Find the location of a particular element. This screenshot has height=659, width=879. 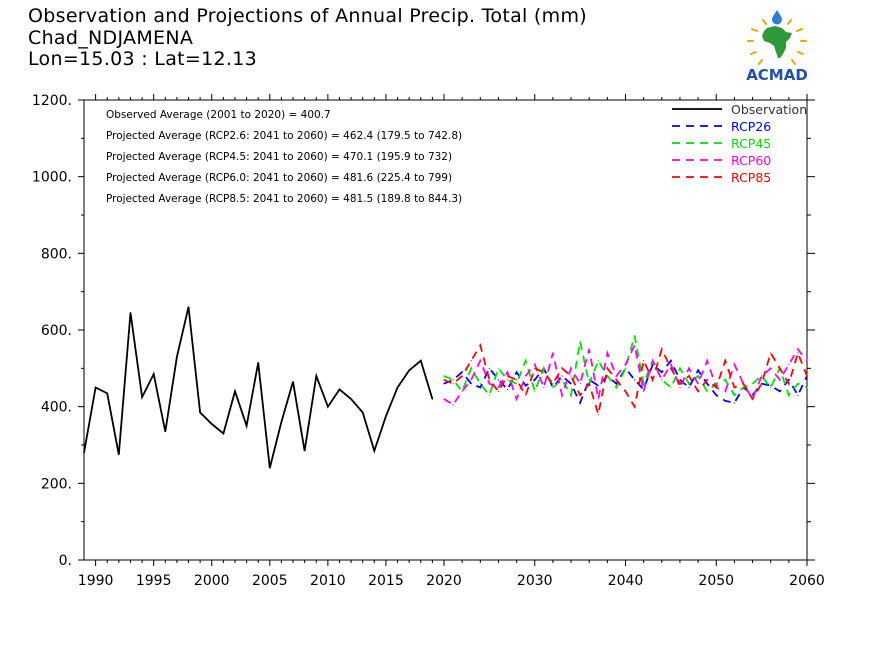

x-tick-label: 2040 is located at coordinates (626, 581).